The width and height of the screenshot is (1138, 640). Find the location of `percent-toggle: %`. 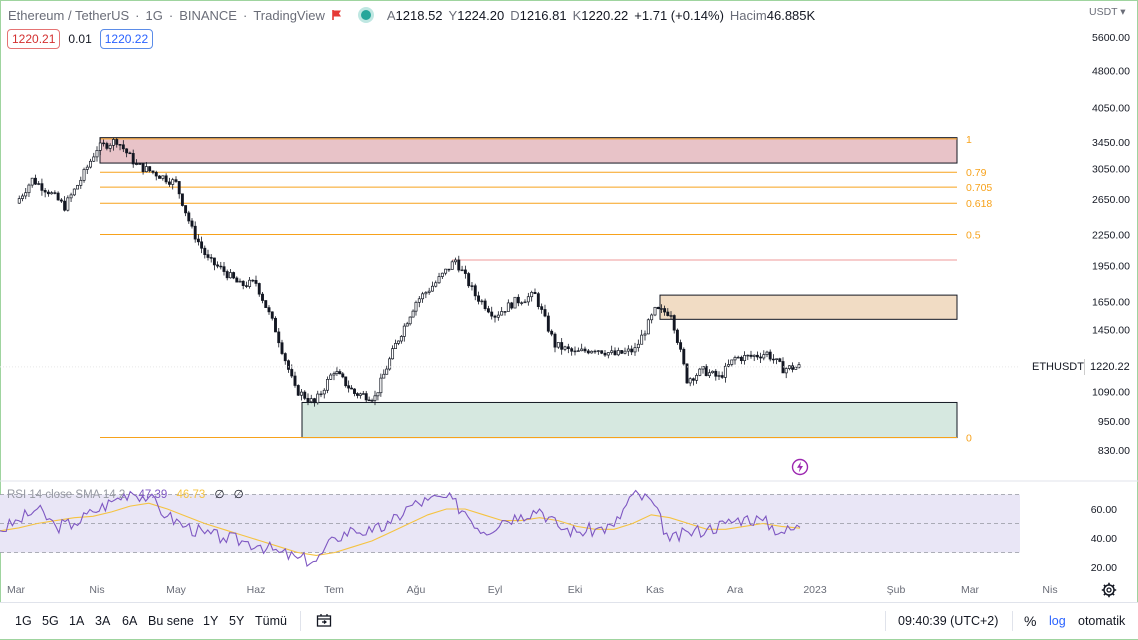

percent-toggle: % is located at coordinates (1030, 621).